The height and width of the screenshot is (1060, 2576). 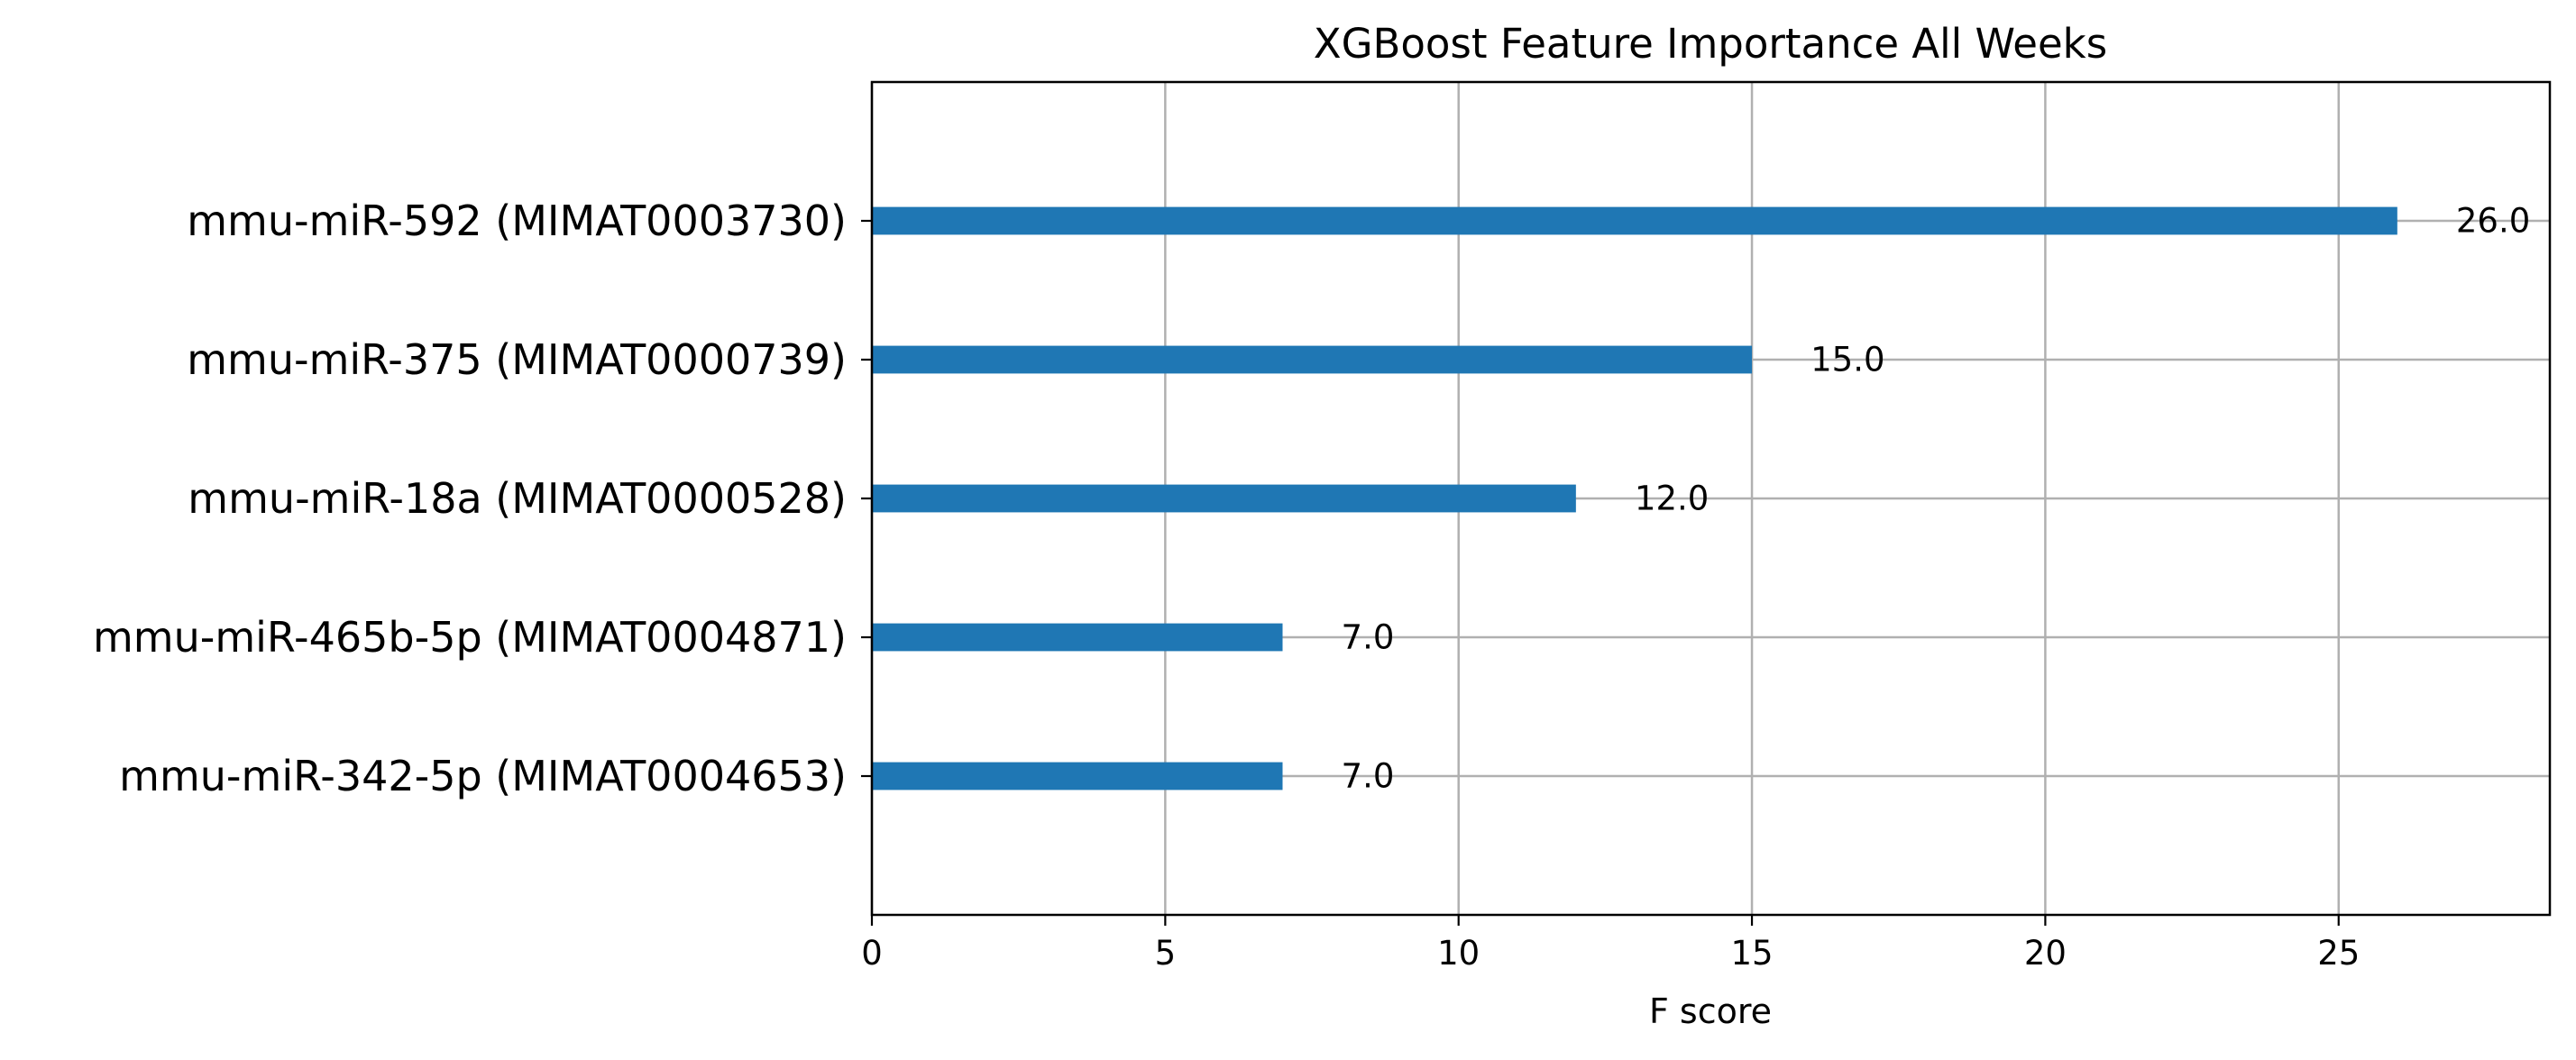 What do you see at coordinates (1458, 953) in the screenshot?
I see `x-tick-label: 10` at bounding box center [1458, 953].